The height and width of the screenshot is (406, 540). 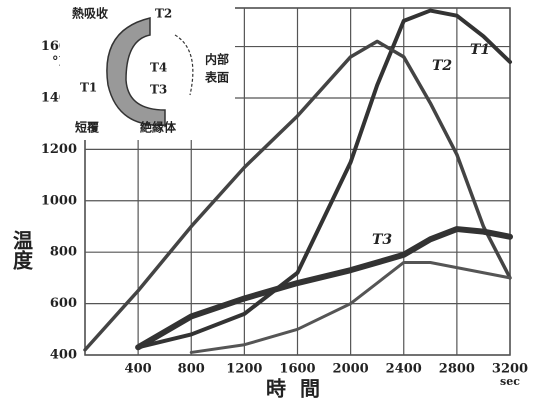 I want to click on x-tick-label: 2400, so click(x=404, y=369).